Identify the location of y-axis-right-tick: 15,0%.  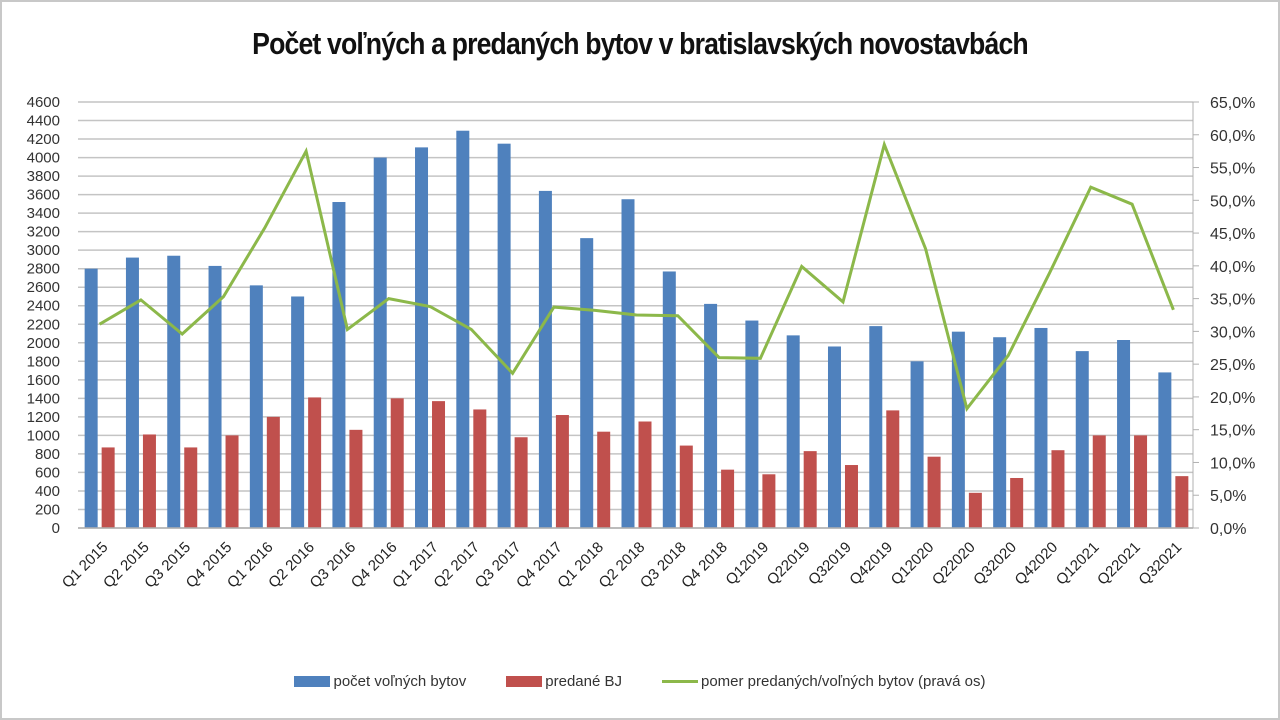
(1232, 431).